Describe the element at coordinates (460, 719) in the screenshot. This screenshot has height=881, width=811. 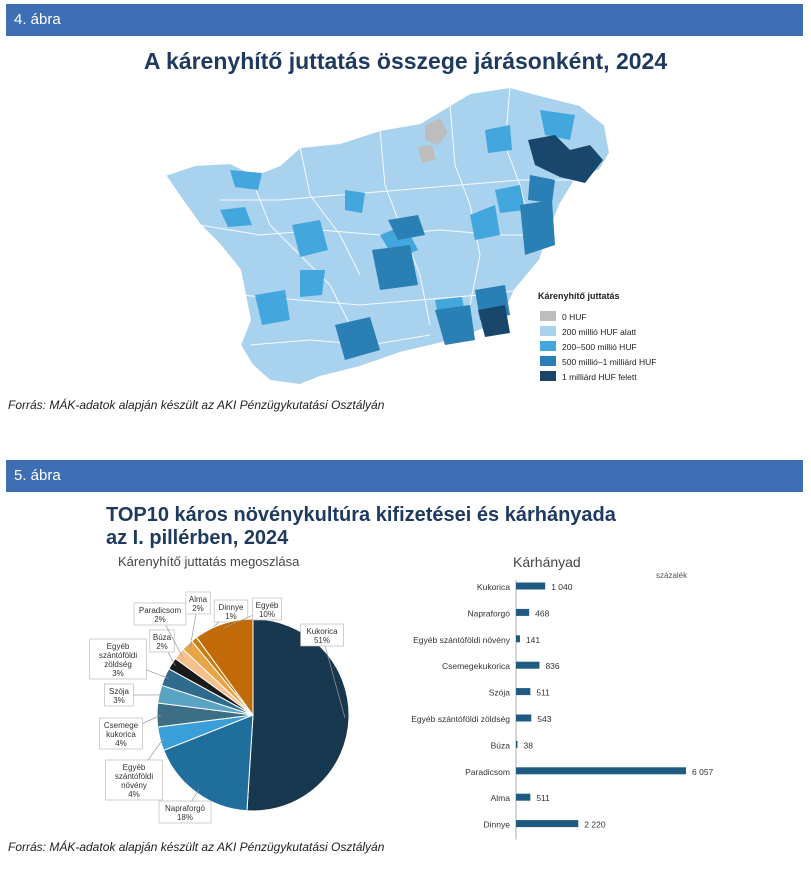
I see `bar-category-label: Egyéb szántóföldi zöldség` at that location.